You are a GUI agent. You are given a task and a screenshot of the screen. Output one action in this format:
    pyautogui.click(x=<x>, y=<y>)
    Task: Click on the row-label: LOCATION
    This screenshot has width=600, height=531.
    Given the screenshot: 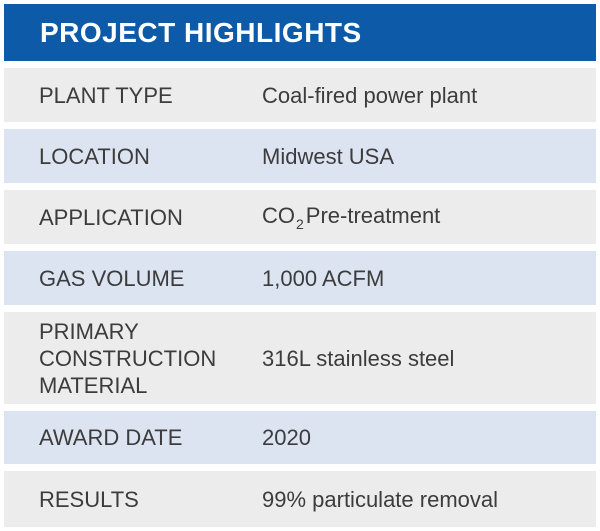 What is the action you would take?
    pyautogui.click(x=94, y=156)
    